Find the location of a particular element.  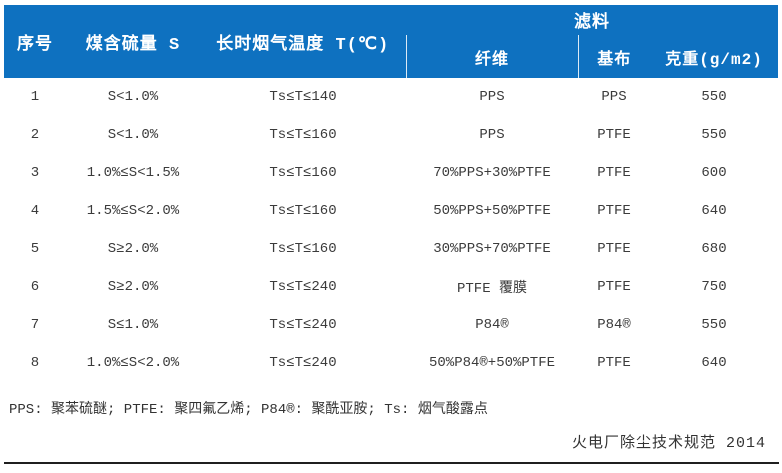

cell-fiber: 50%P84®+50%PTFE is located at coordinates (492, 363).